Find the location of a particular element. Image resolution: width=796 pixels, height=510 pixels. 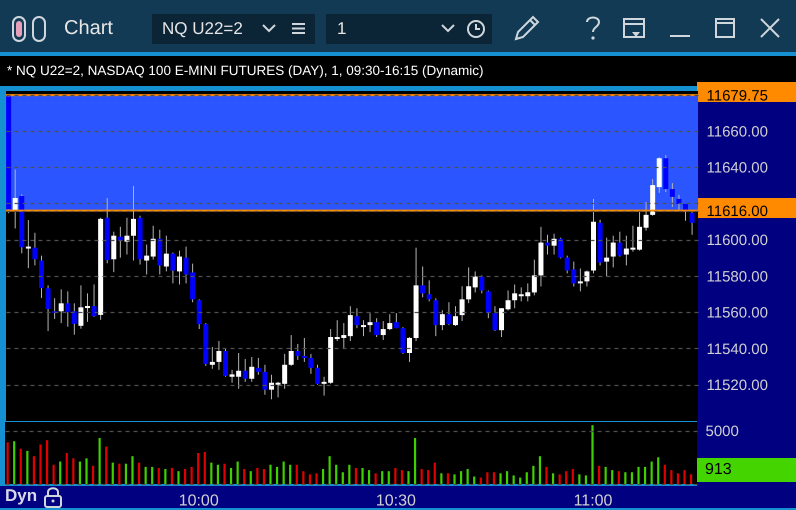

x-tick-label: 11:00 is located at coordinates (593, 501).